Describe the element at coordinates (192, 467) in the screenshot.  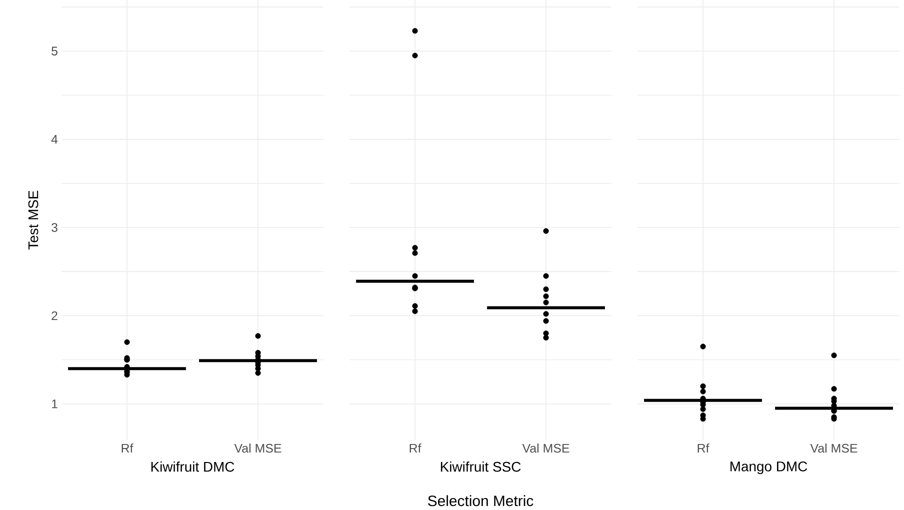
I see `x-axis-title: Kiwifruit DMC` at that location.